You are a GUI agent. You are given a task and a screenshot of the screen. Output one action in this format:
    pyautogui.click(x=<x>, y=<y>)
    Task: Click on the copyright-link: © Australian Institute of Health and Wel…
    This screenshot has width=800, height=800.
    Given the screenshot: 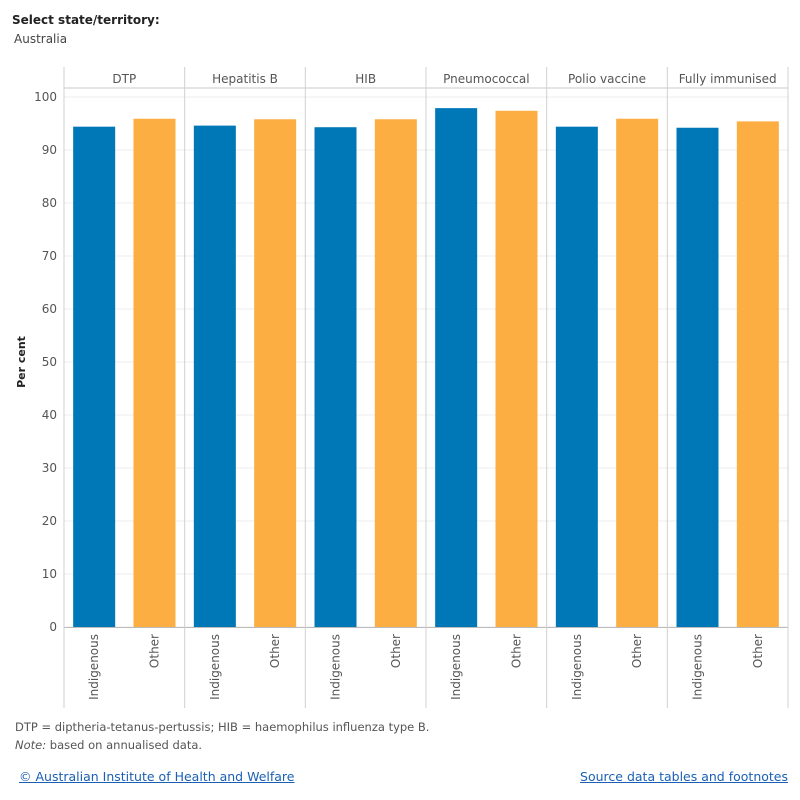 What is the action you would take?
    pyautogui.click(x=157, y=776)
    